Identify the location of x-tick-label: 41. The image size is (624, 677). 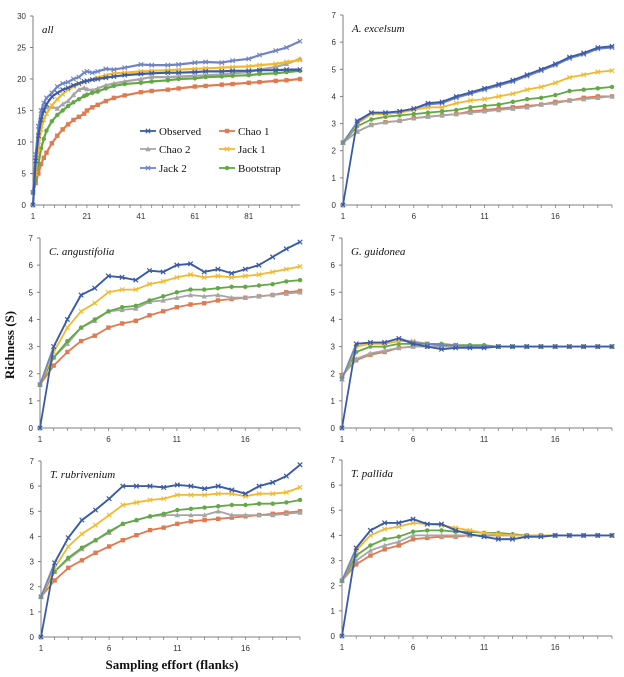
(140, 216).